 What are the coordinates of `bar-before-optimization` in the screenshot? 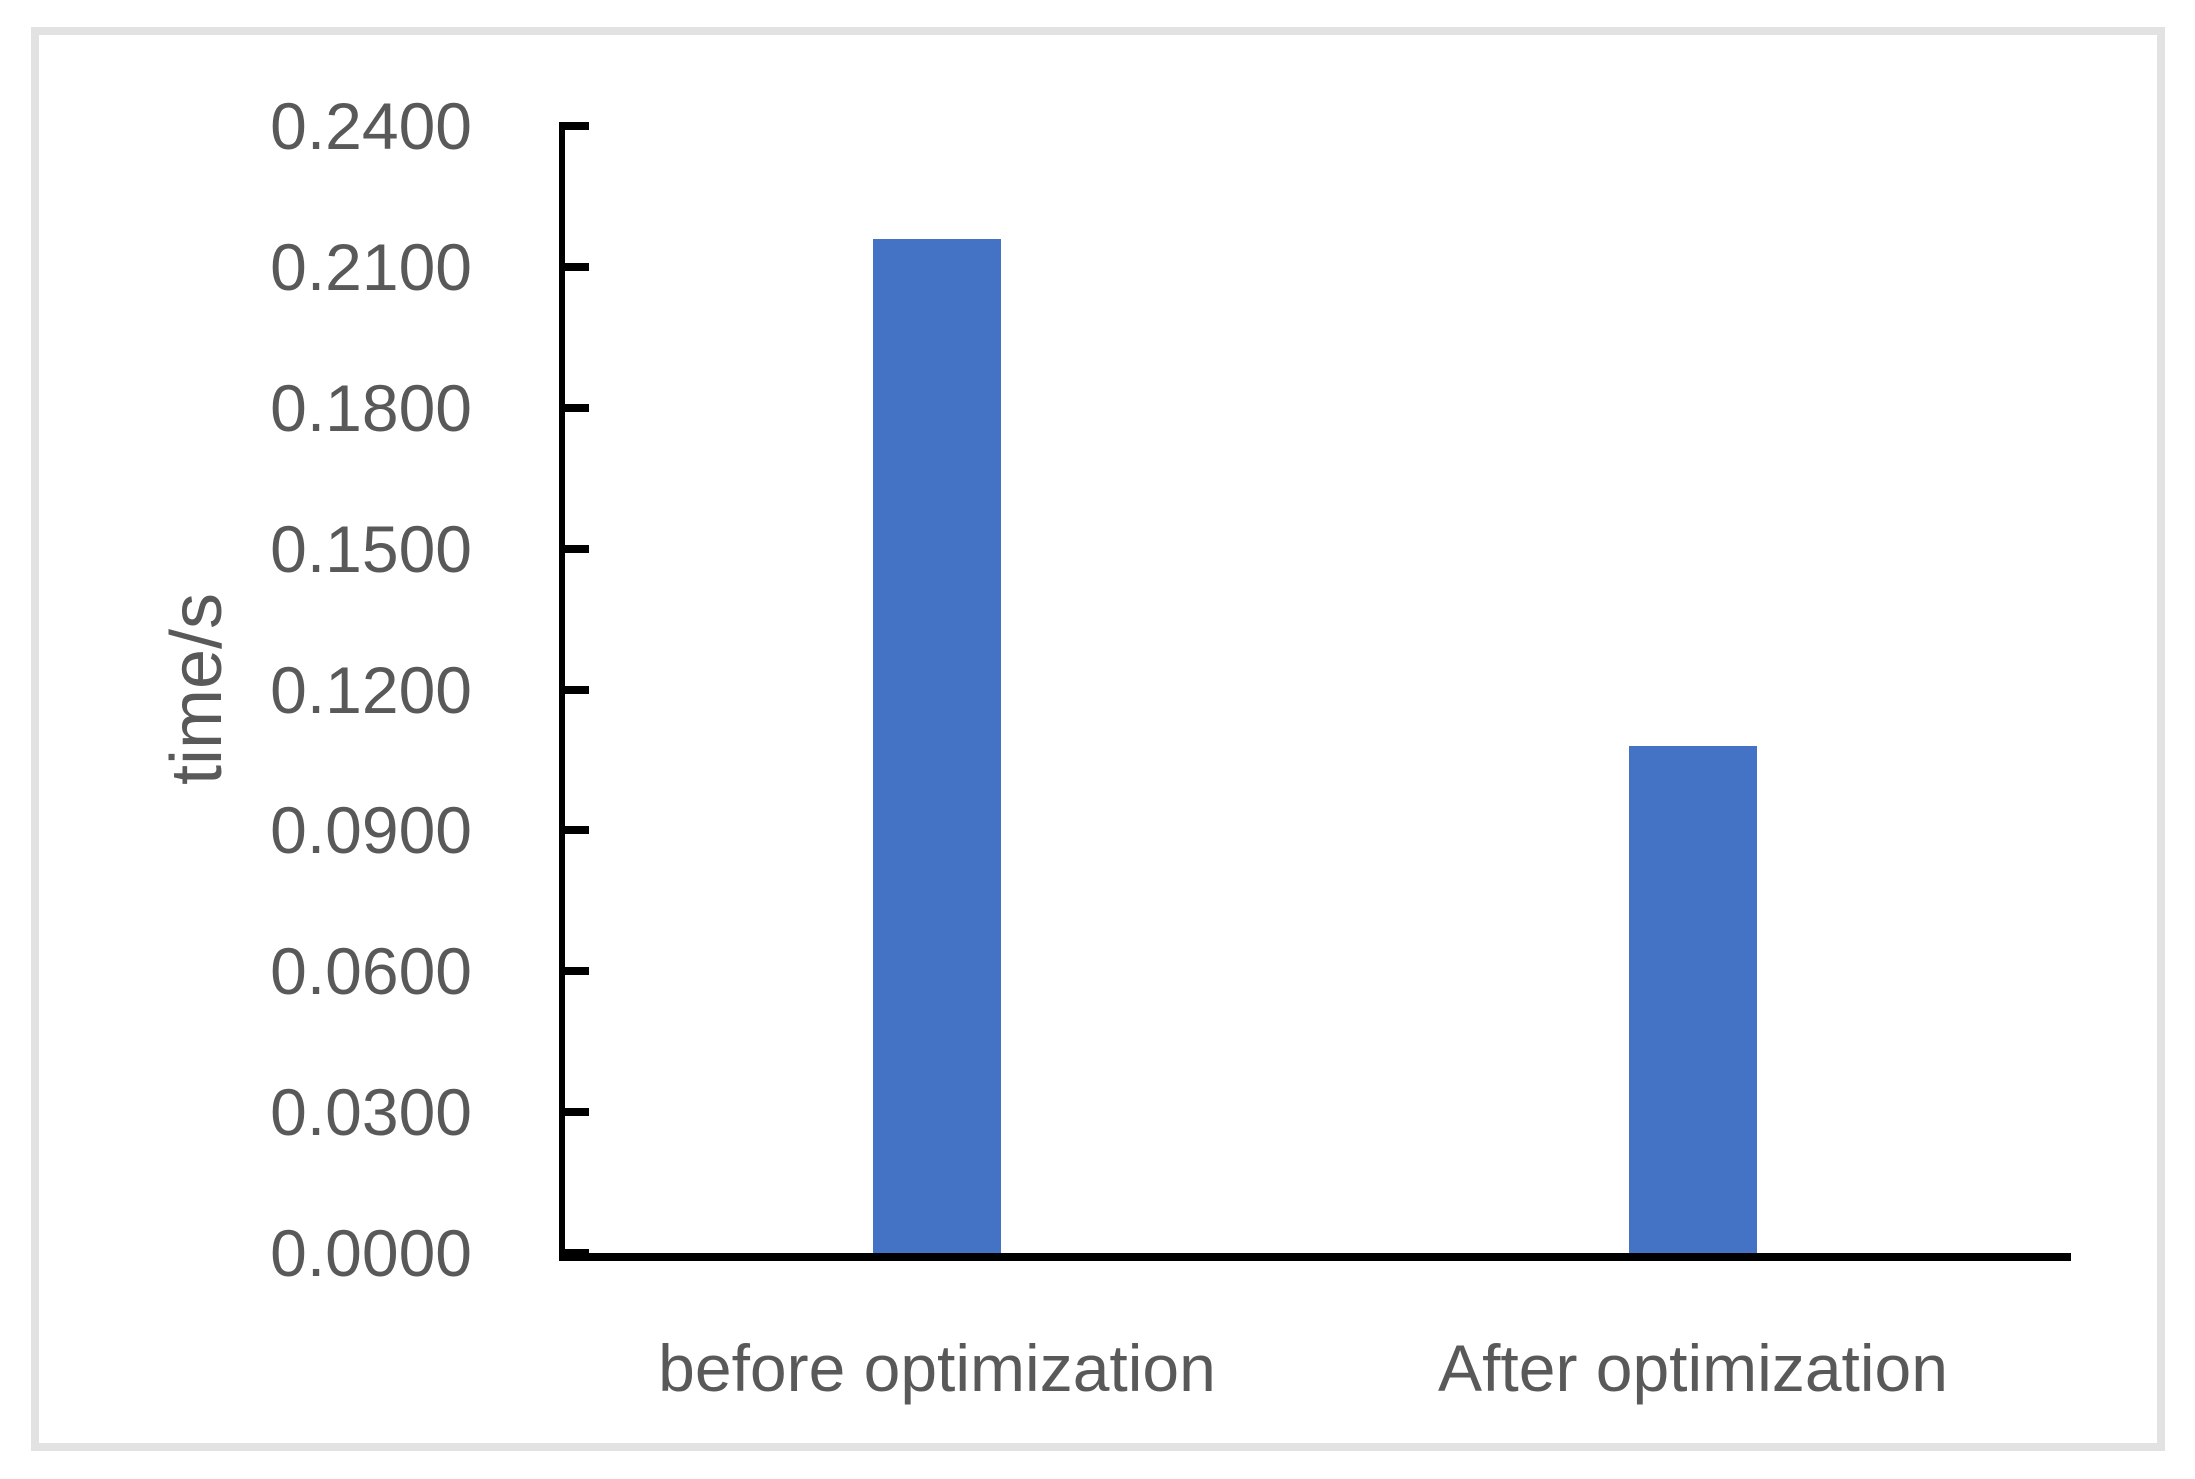 It's located at (937, 745).